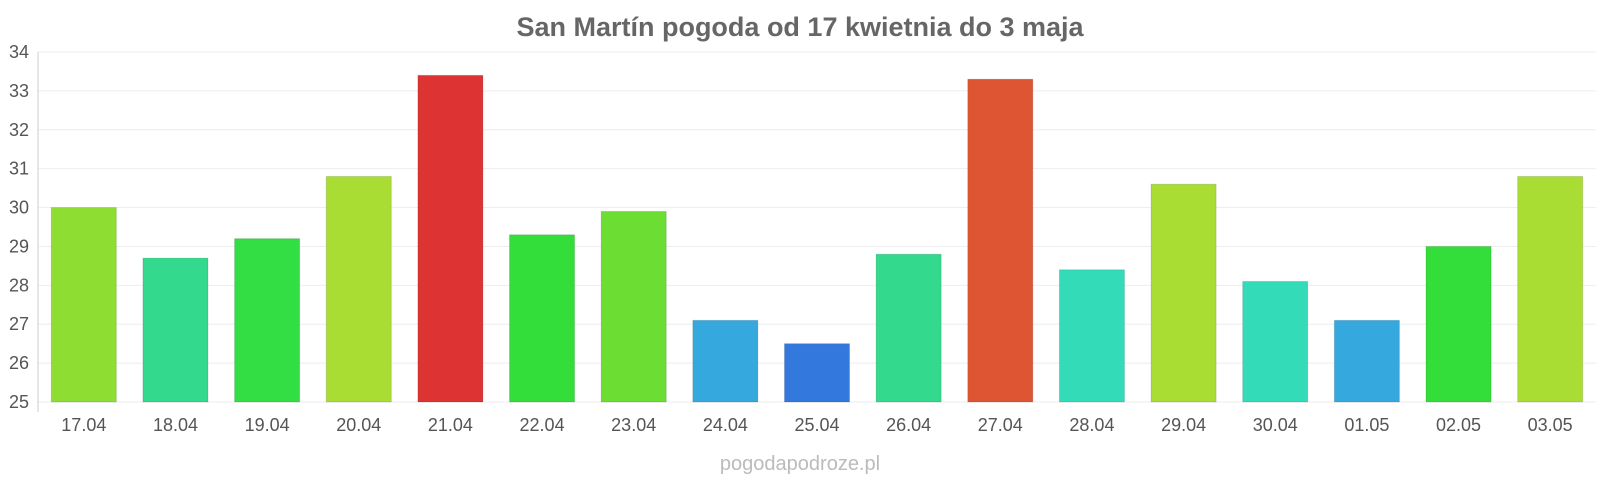 Image resolution: width=1600 pixels, height=480 pixels. I want to click on x-tick-label: 20.04, so click(358, 425).